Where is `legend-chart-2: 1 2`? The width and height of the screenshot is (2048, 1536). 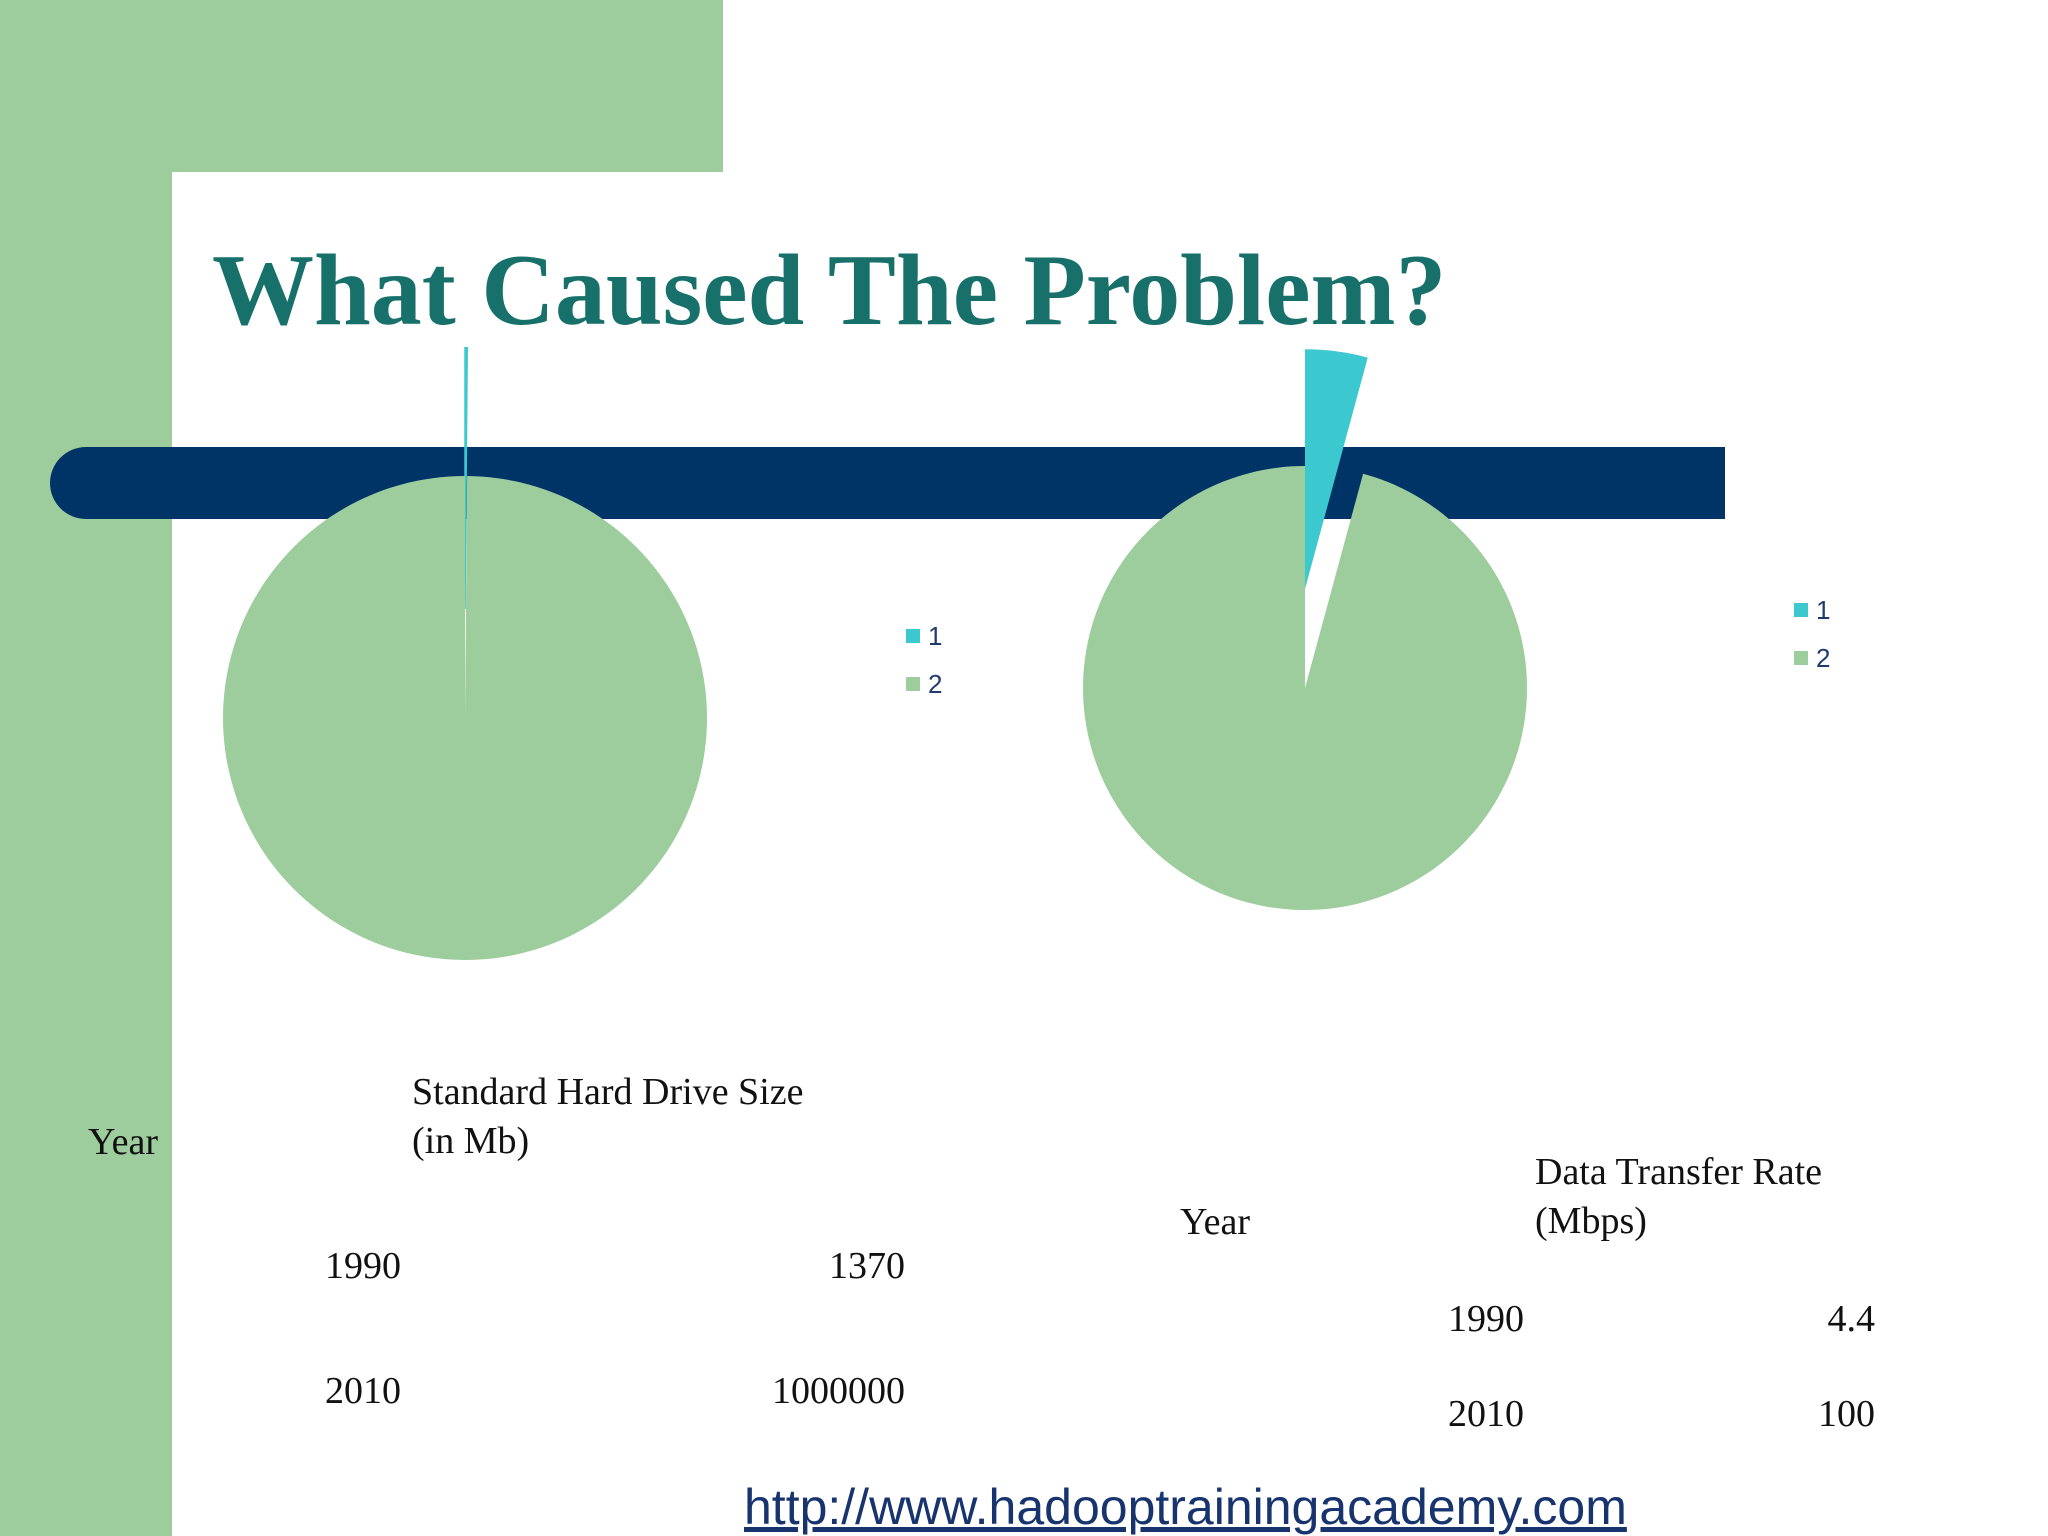
legend-chart-2: 1 2 is located at coordinates (1812, 634).